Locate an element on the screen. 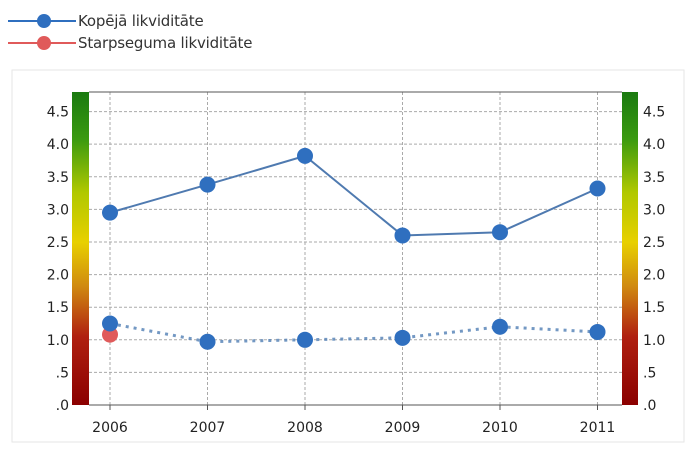 The height and width of the screenshot is (449, 691). y-tick-label-right: 2.5 is located at coordinates (654, 243).